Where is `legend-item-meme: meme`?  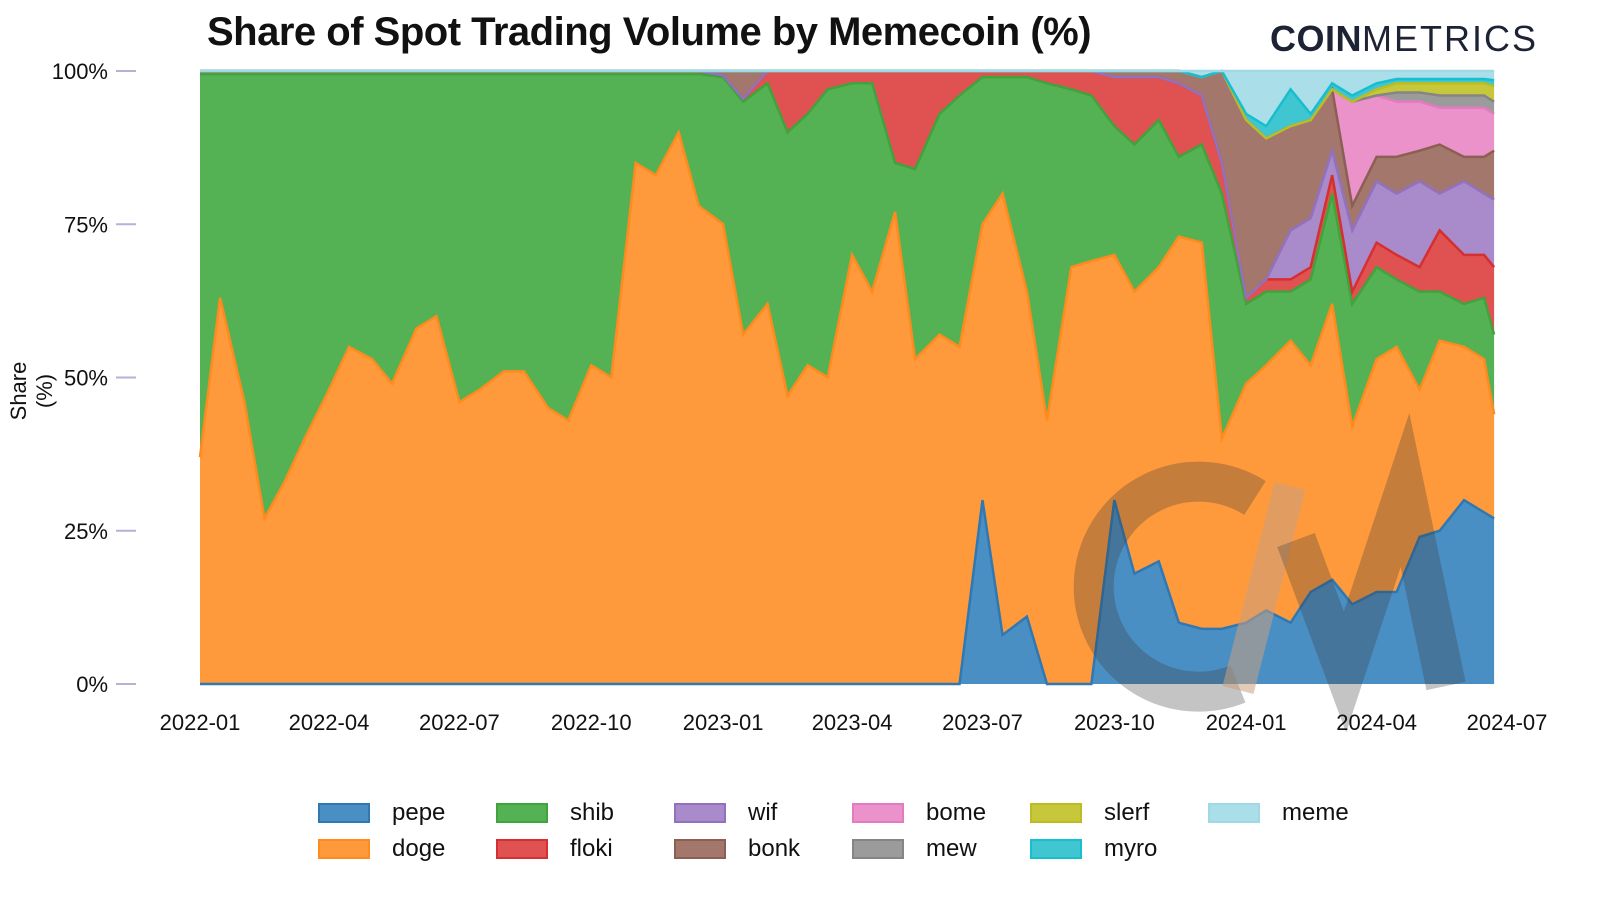 legend-item-meme: meme is located at coordinates (1297, 812).